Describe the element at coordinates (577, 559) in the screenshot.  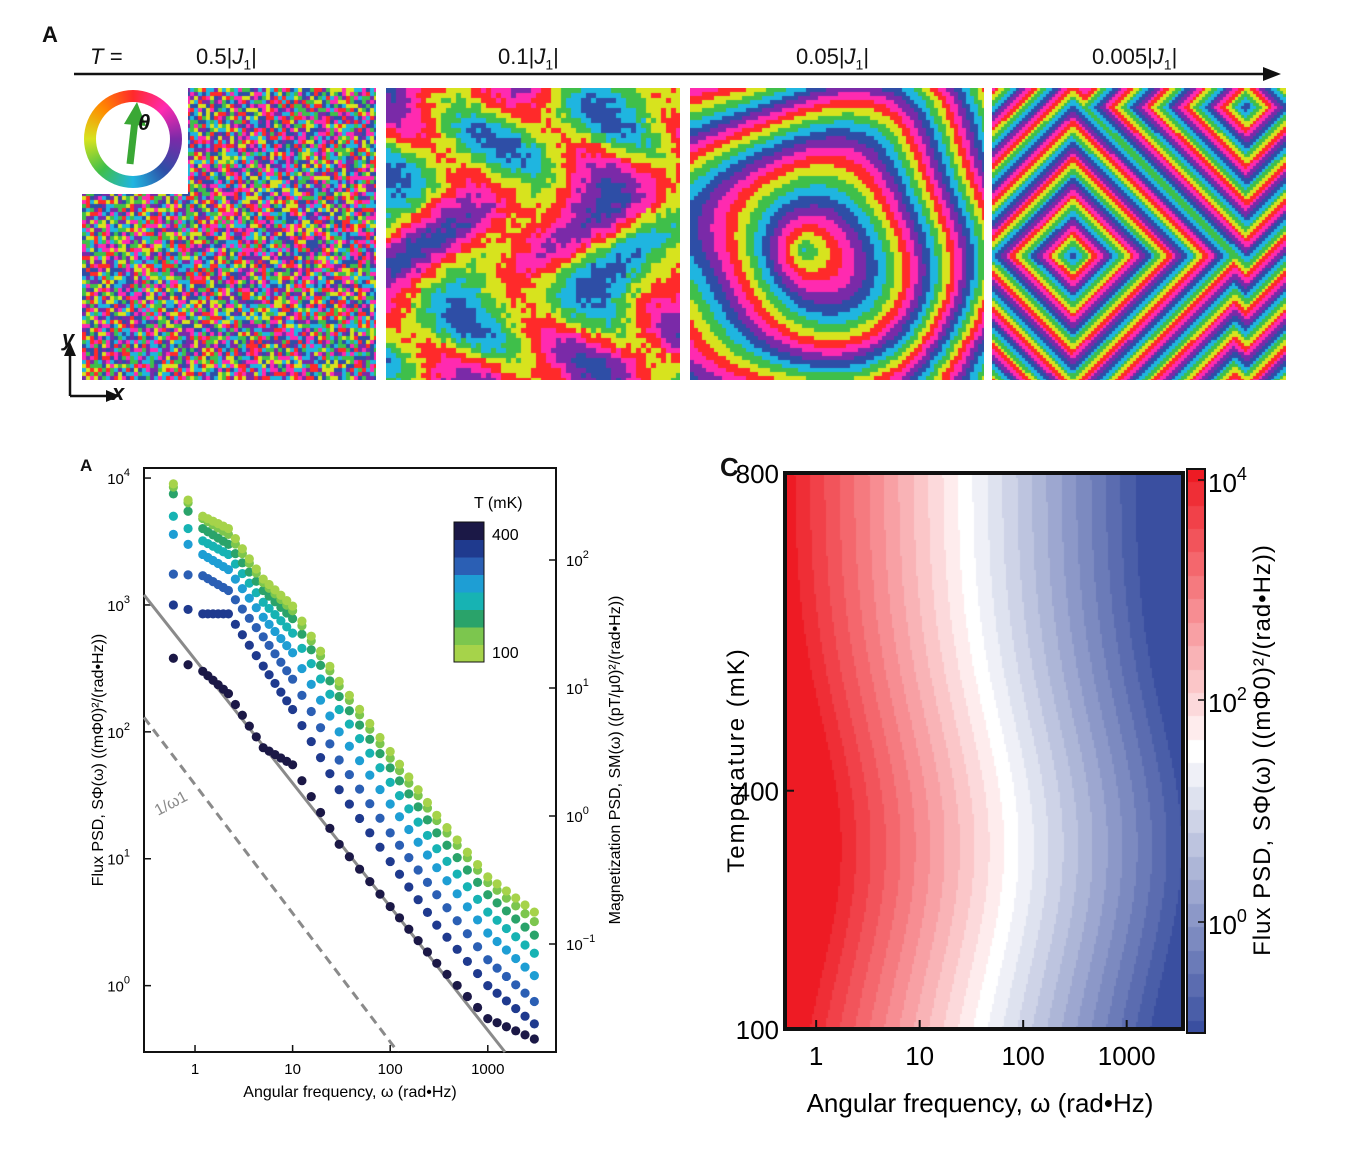
I see `scatter-y2-tick-label: 10²` at that location.